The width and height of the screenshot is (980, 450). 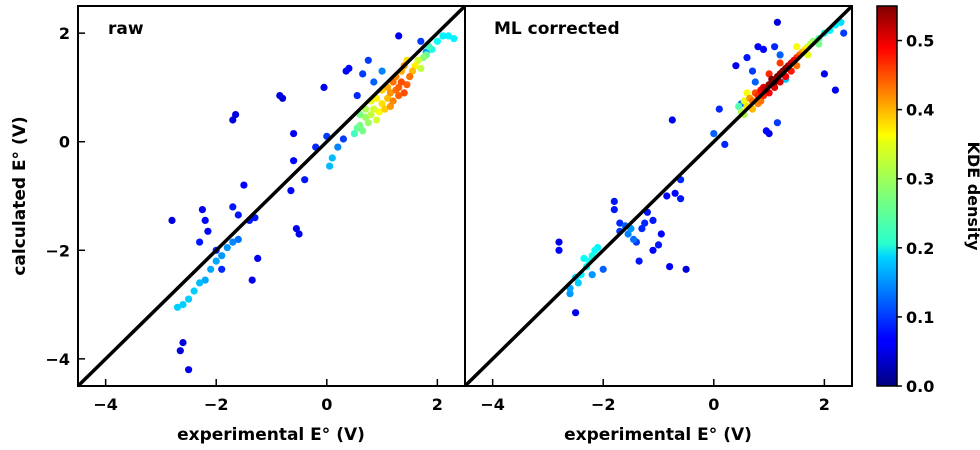 I want to click on colorbar-tick-label: 0.2, so click(x=920, y=248).